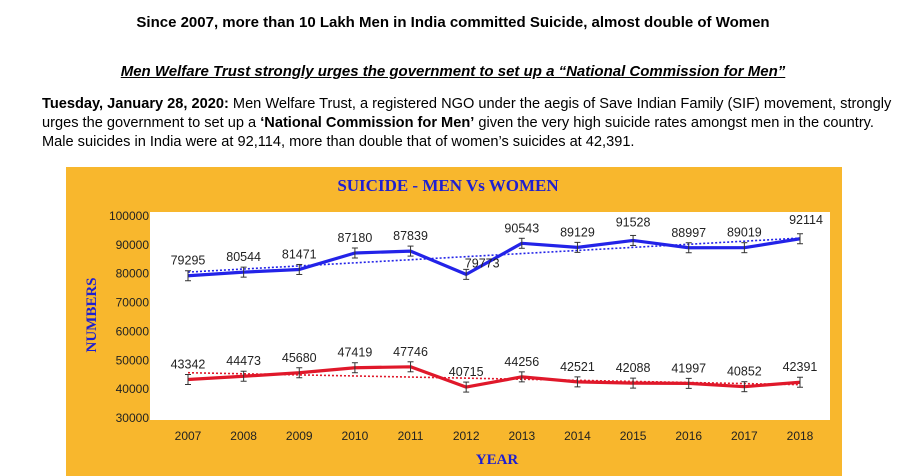 Image resolution: width=906 pixels, height=476 pixels. What do you see at coordinates (521, 228) in the screenshot?
I see `data-label: 90543` at bounding box center [521, 228].